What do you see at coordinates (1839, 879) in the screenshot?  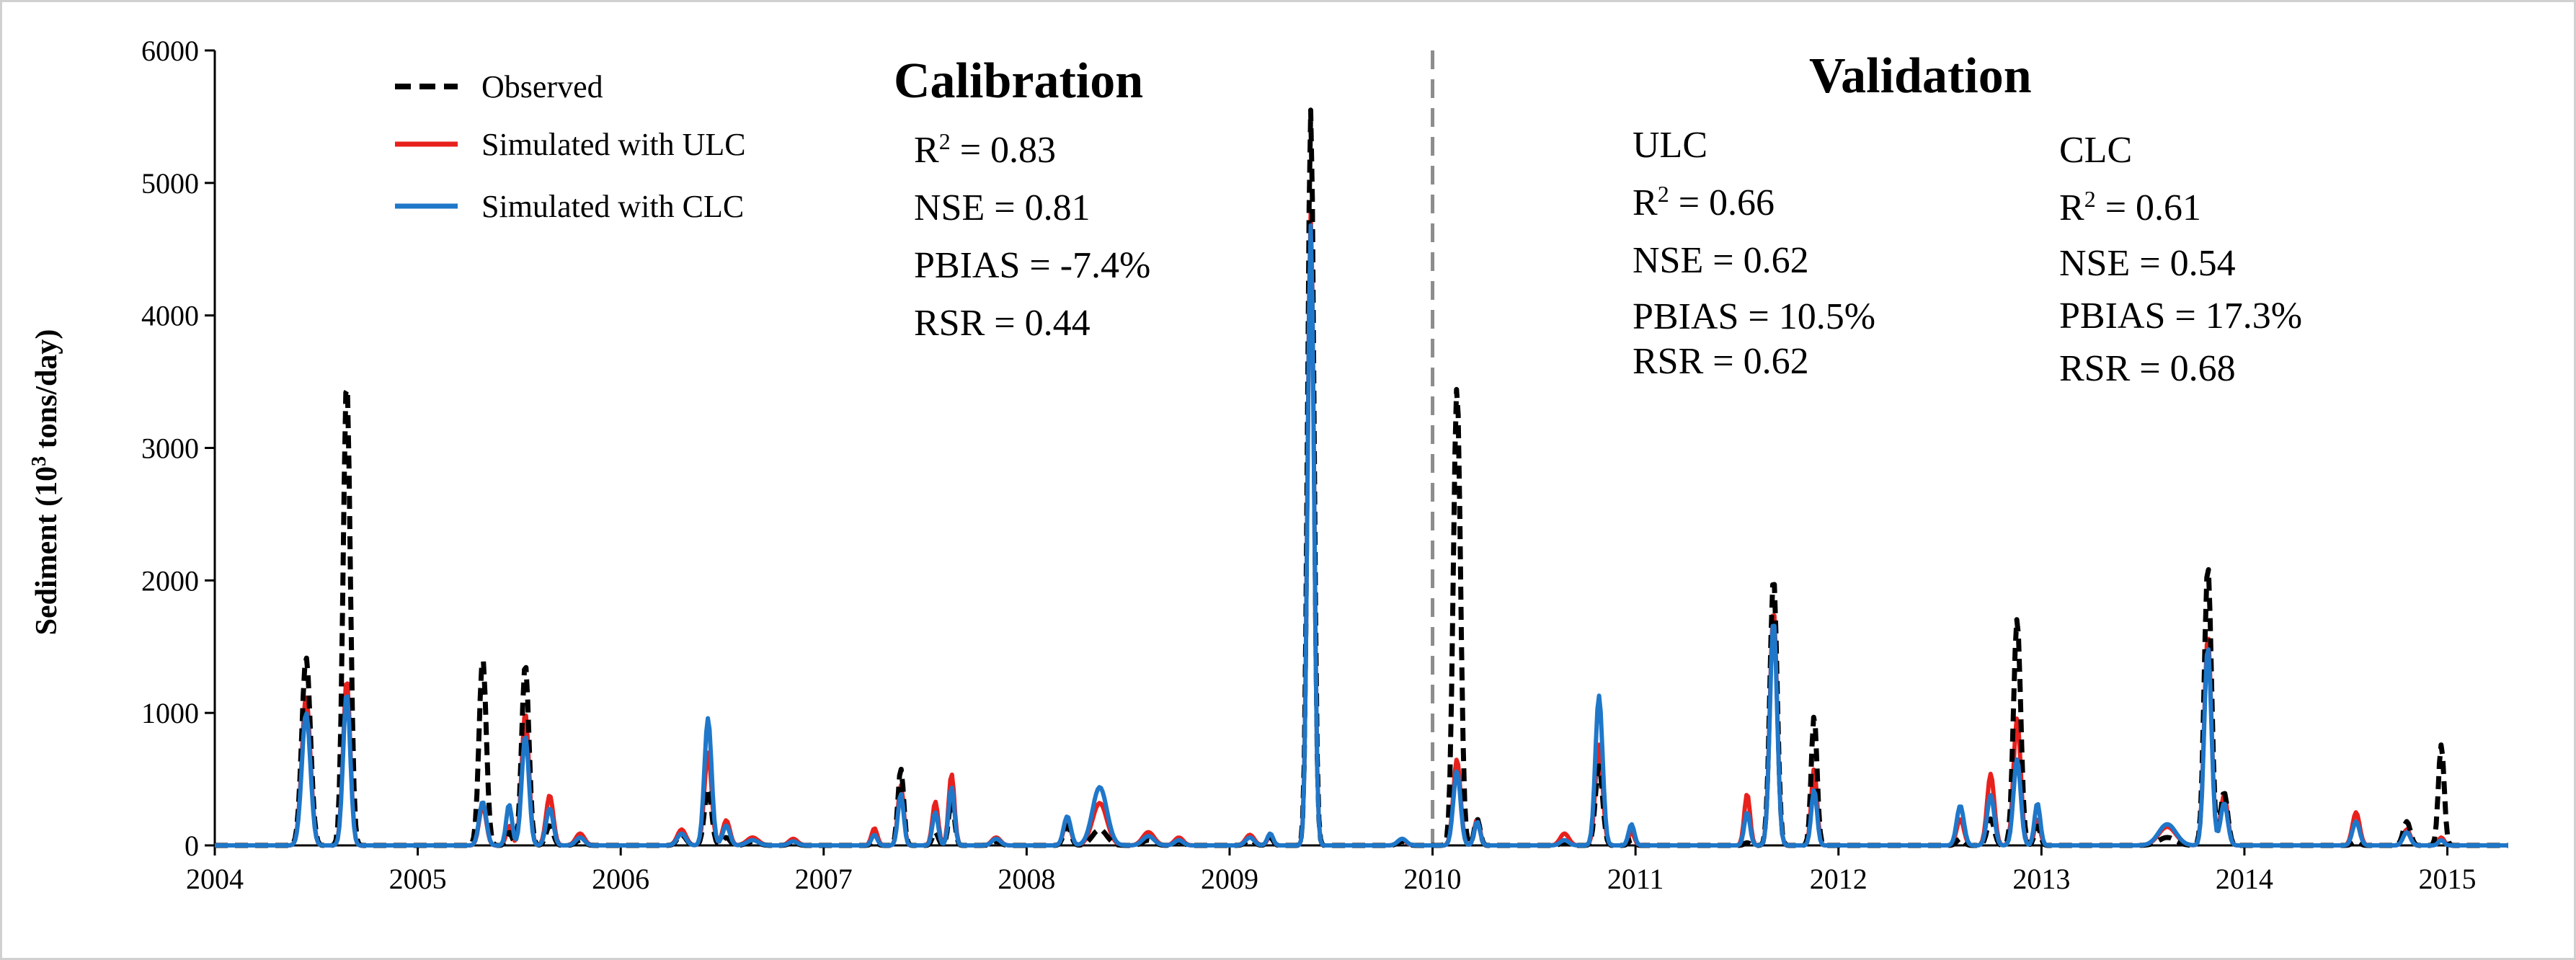 I see `x-tick-label: 2012` at bounding box center [1839, 879].